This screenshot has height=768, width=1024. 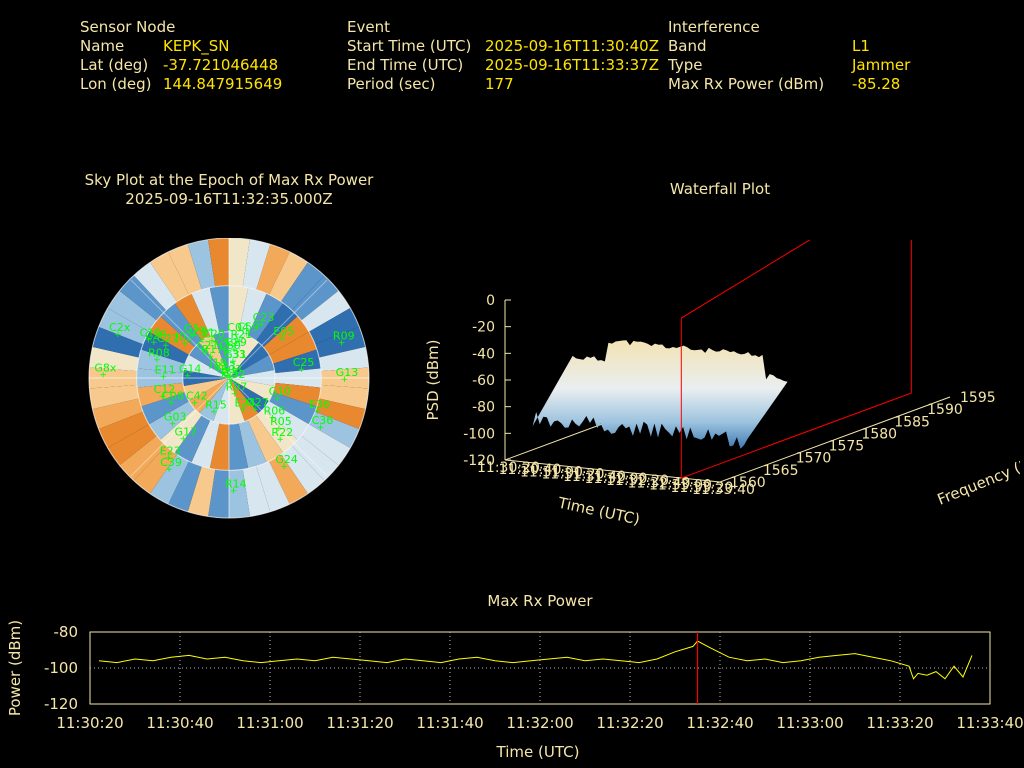 I want to click on power-x-tick-label: 11:32:40, so click(x=719, y=723).